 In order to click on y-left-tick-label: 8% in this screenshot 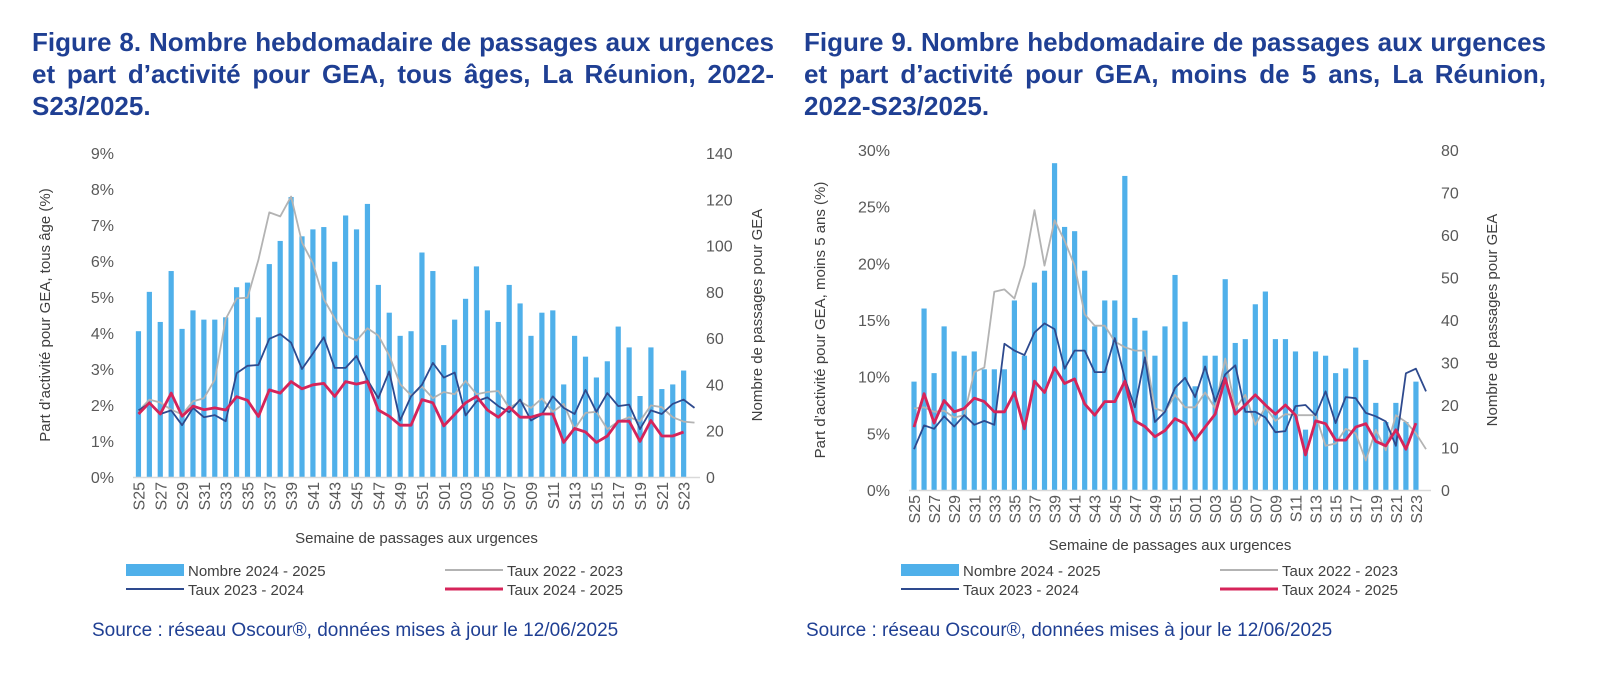, I will do `click(102, 190)`.